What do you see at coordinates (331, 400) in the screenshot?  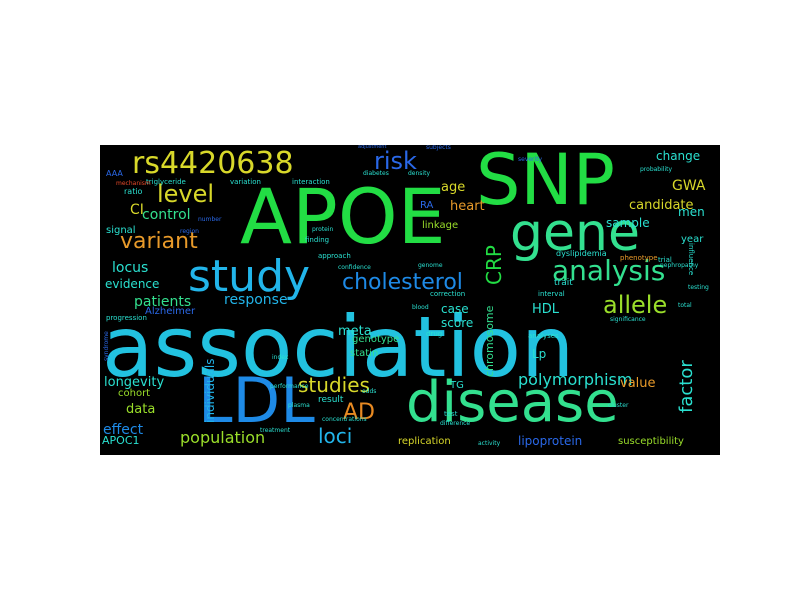 I see `word: result` at bounding box center [331, 400].